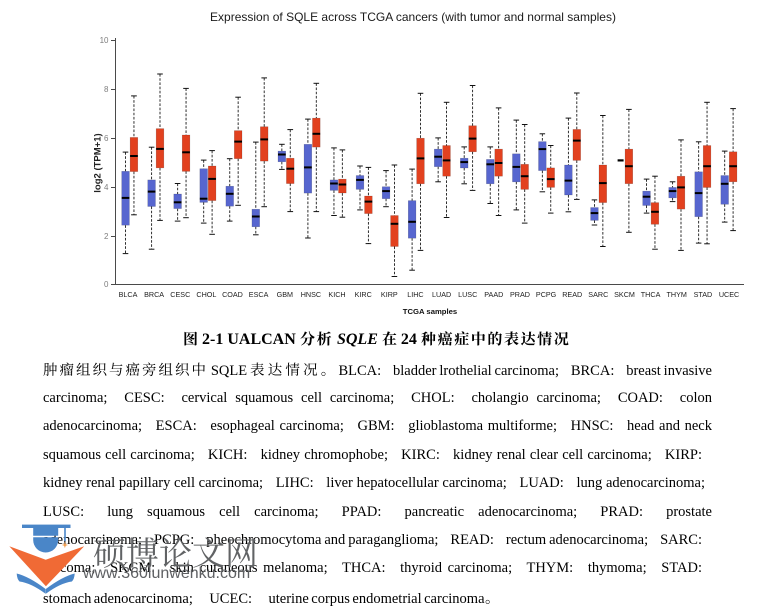  Describe the element at coordinates (106, 89) in the screenshot. I see `svg-text: 8` at that location.